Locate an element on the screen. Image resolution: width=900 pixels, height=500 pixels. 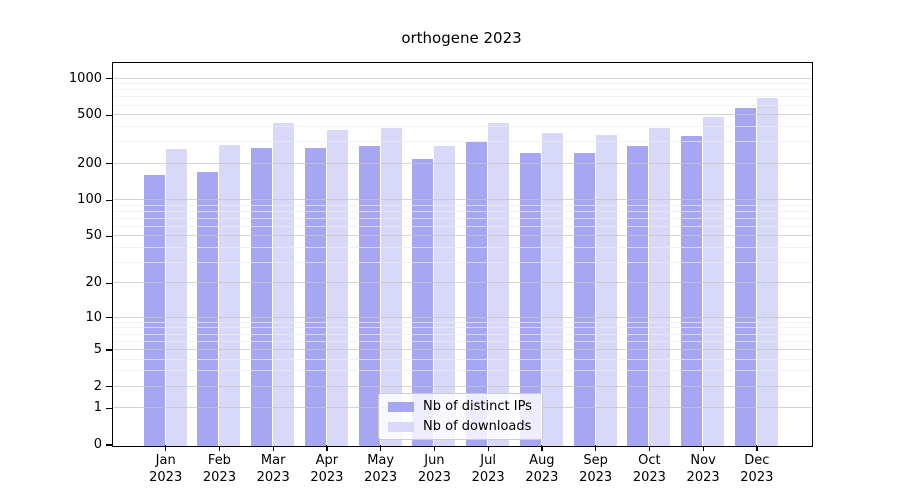
x-tick-label: May 2023 is located at coordinates (381, 469).